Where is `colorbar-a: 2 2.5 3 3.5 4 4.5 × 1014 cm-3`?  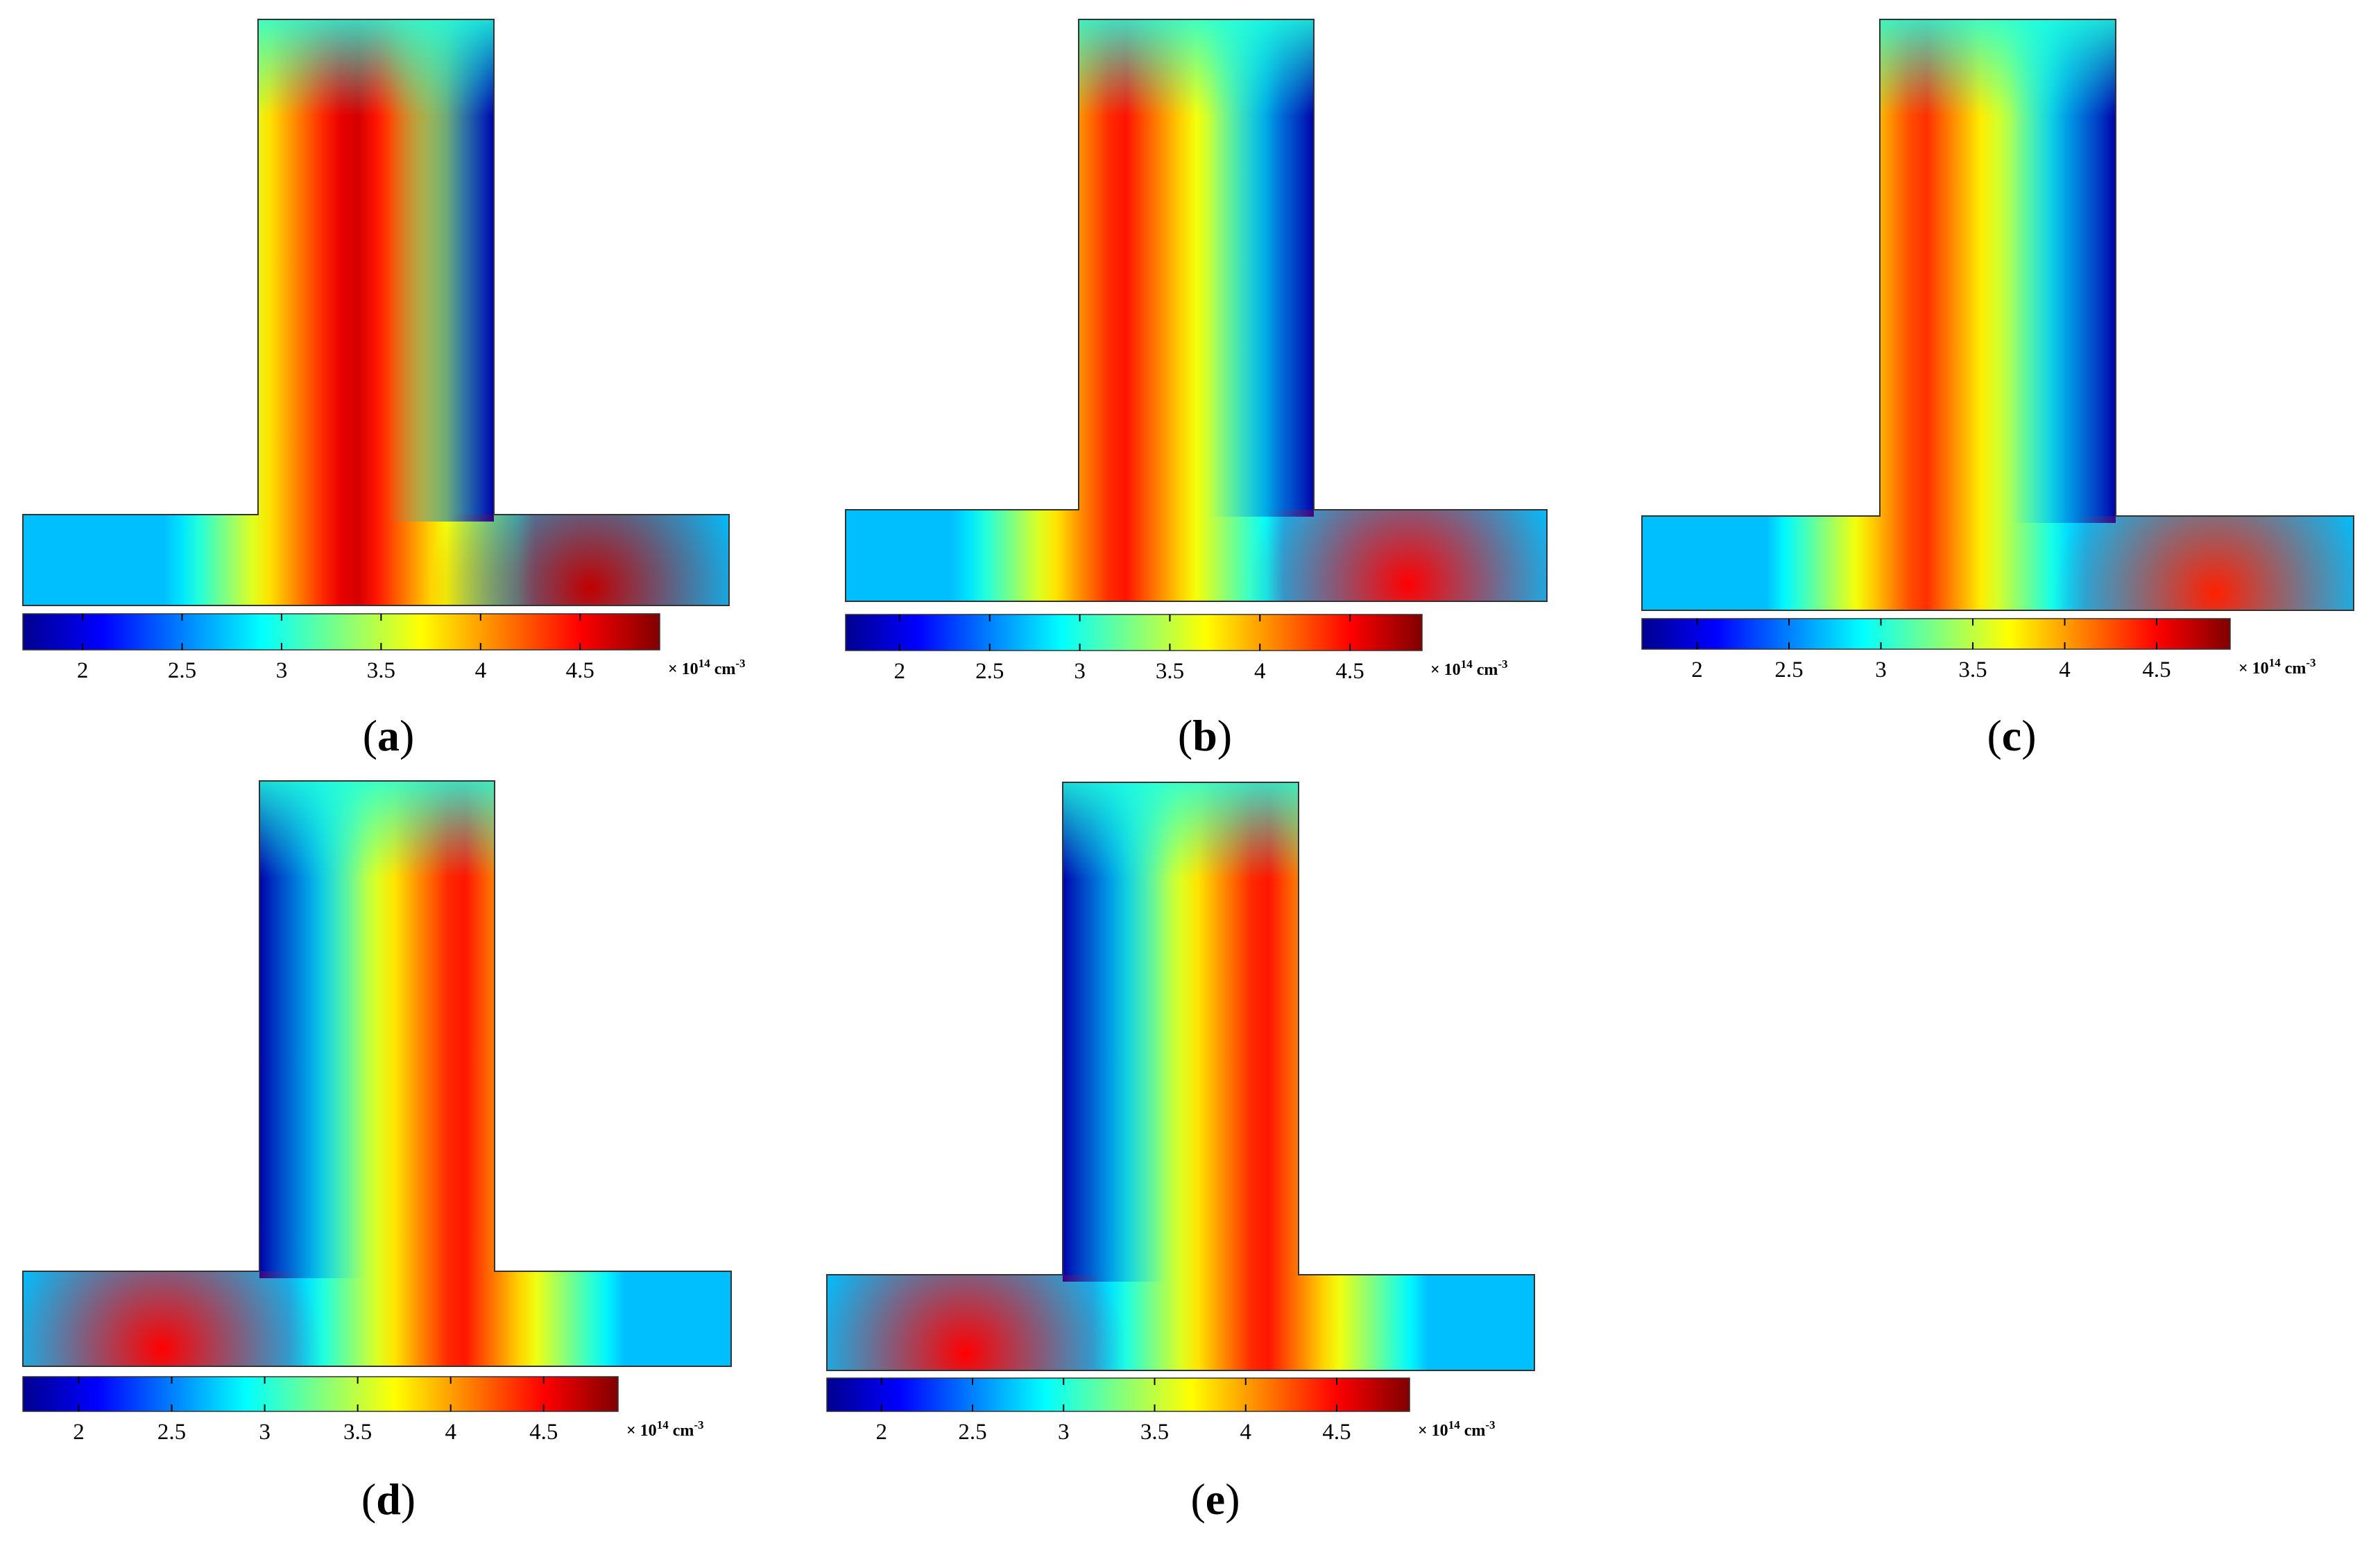 colorbar-a: 2 2.5 3 3.5 4 4.5 × 1014 cm-3 is located at coordinates (384, 648).